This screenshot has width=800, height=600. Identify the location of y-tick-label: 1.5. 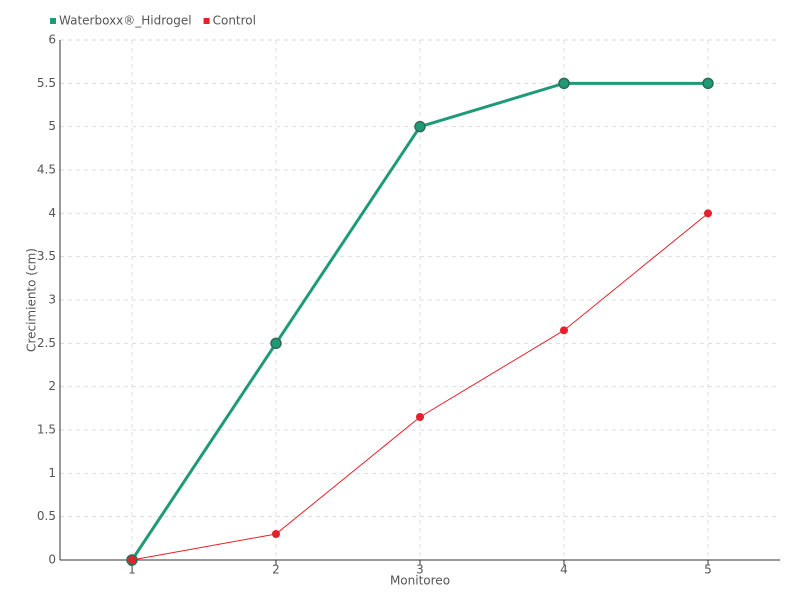
(46, 430).